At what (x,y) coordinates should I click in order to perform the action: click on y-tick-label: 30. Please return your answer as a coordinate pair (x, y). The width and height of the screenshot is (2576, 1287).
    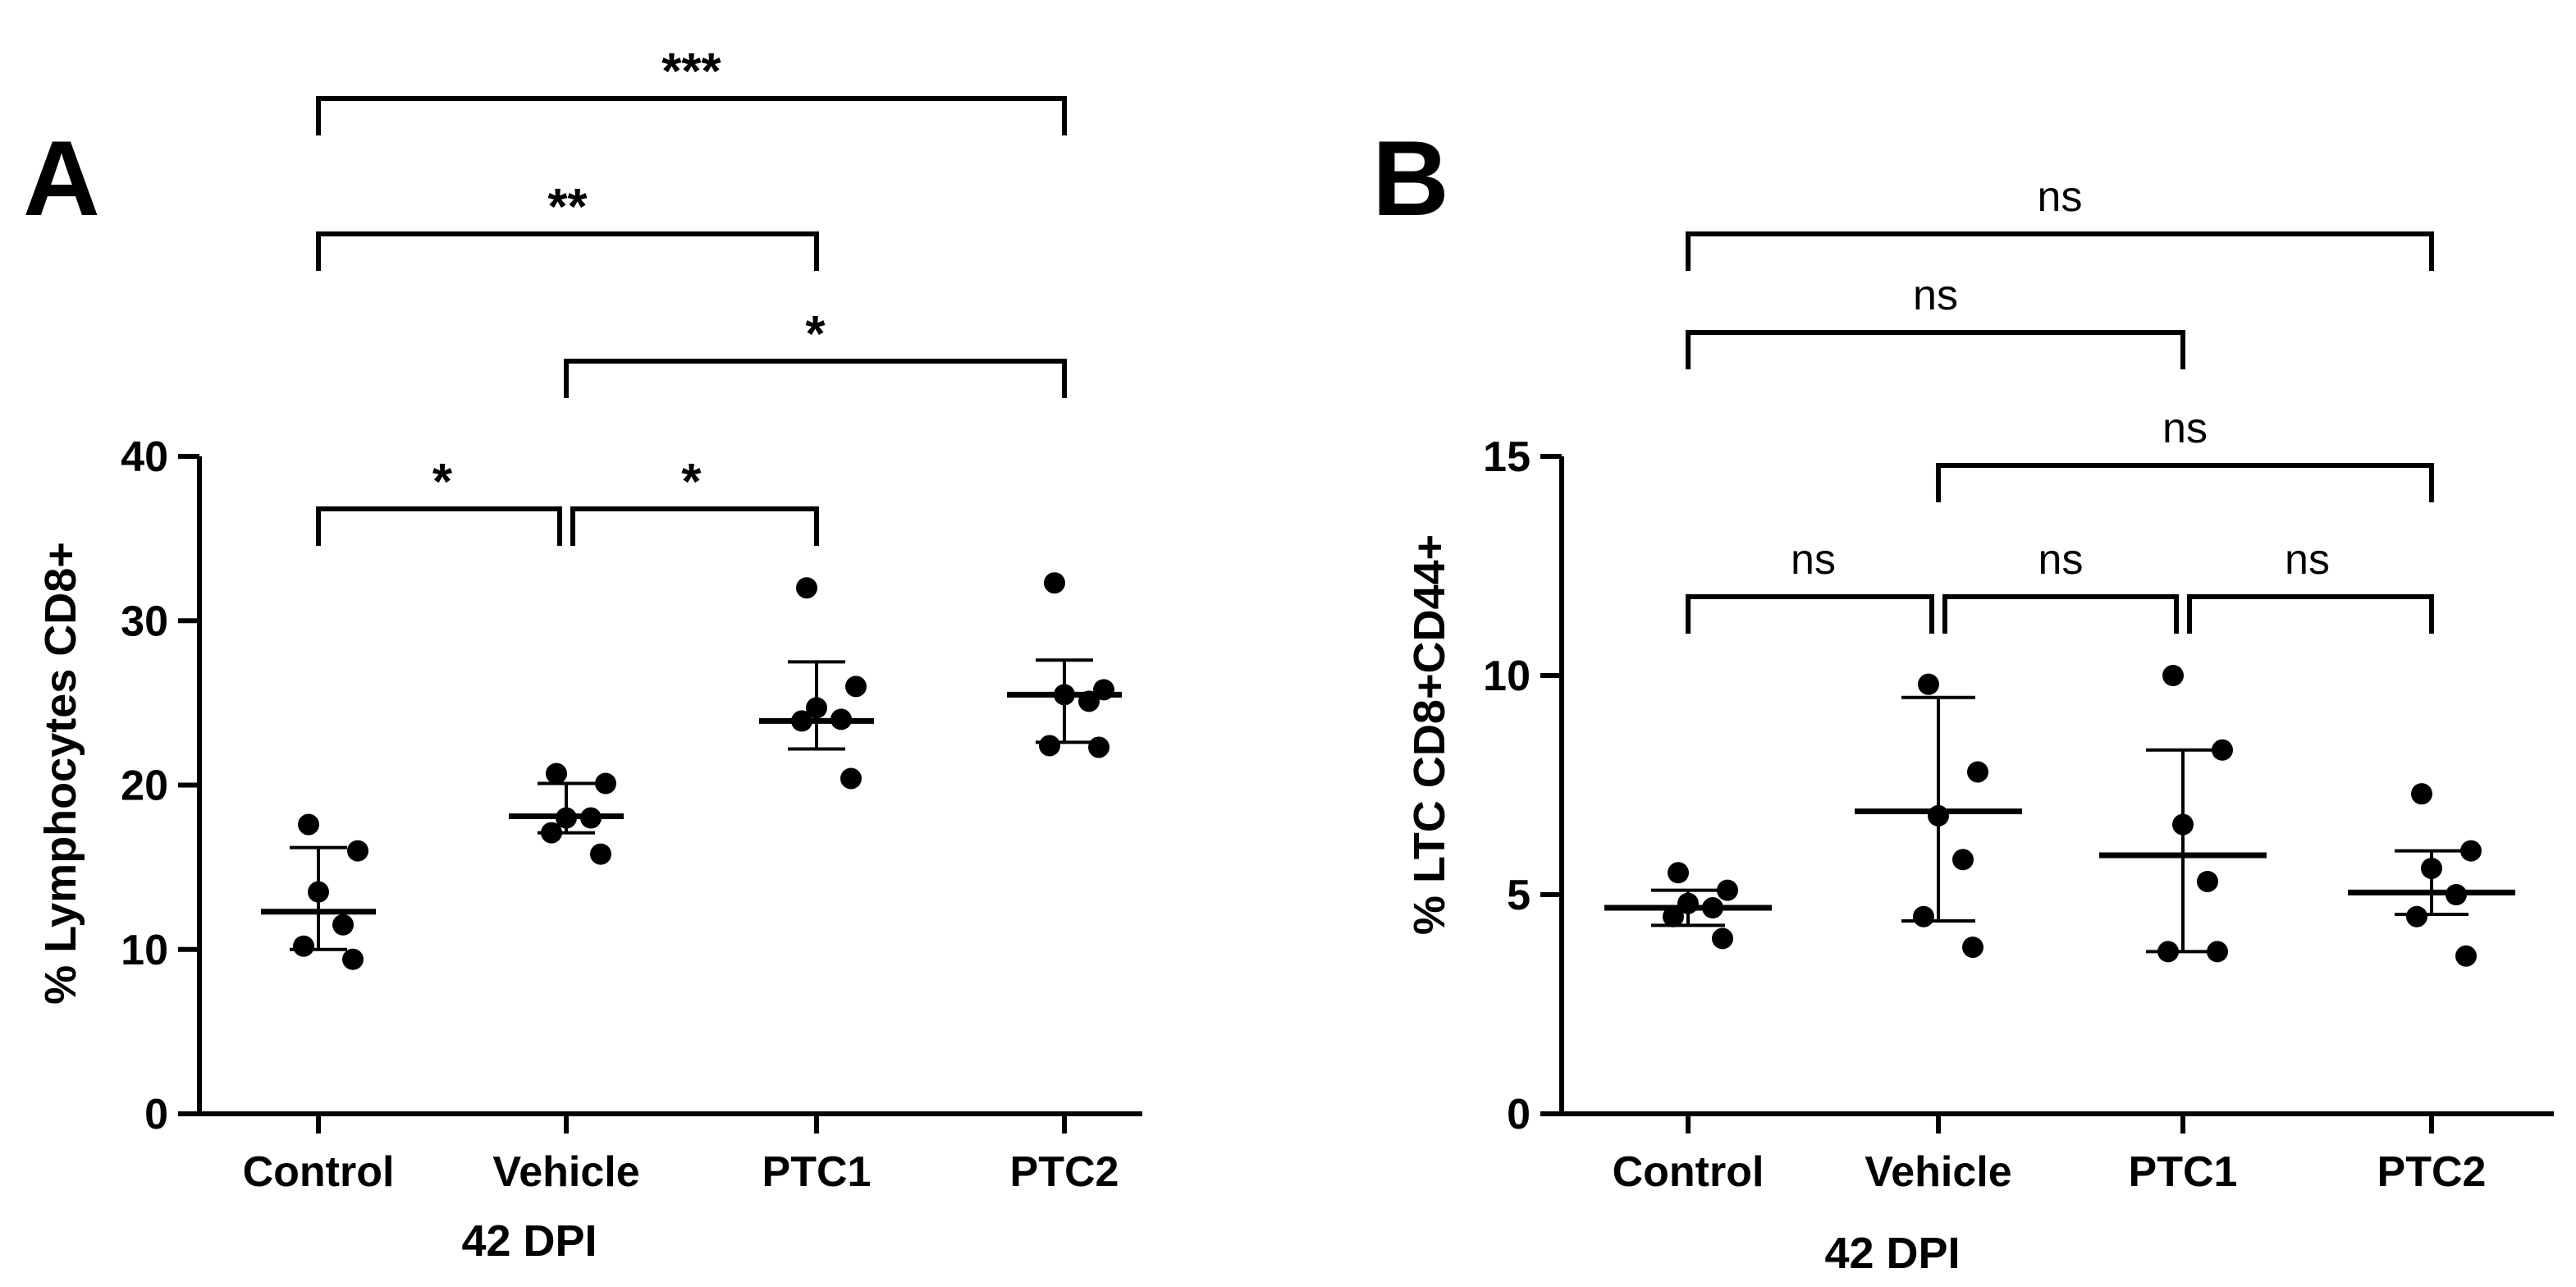
    Looking at the image, I should click on (144, 621).